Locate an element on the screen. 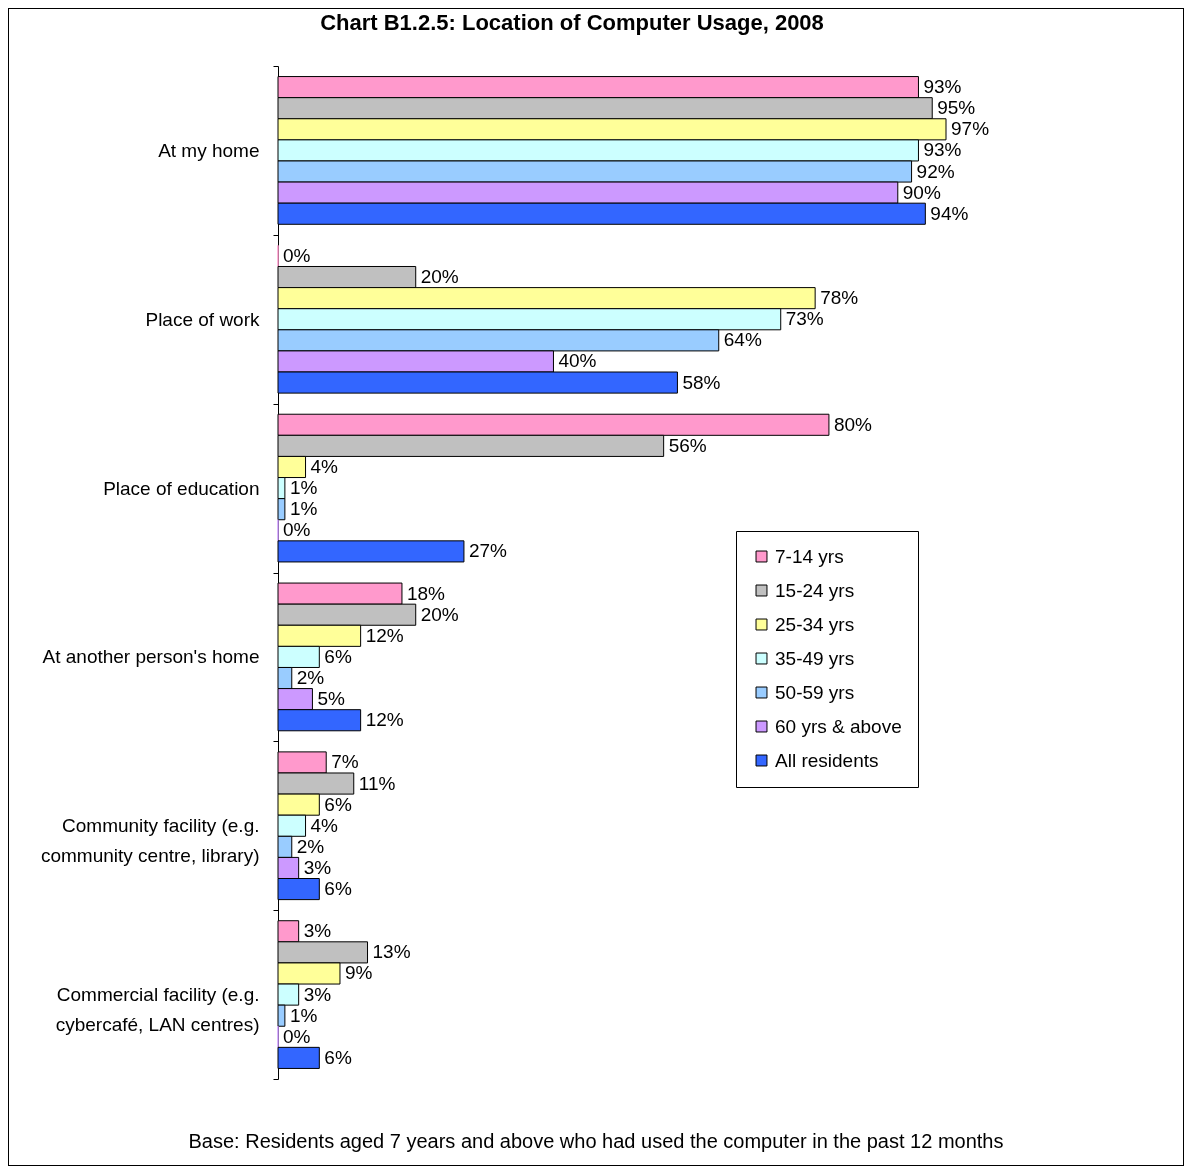  y-tick-label: Community facility (e.g. community centre, library) is located at coordinates (150, 841).